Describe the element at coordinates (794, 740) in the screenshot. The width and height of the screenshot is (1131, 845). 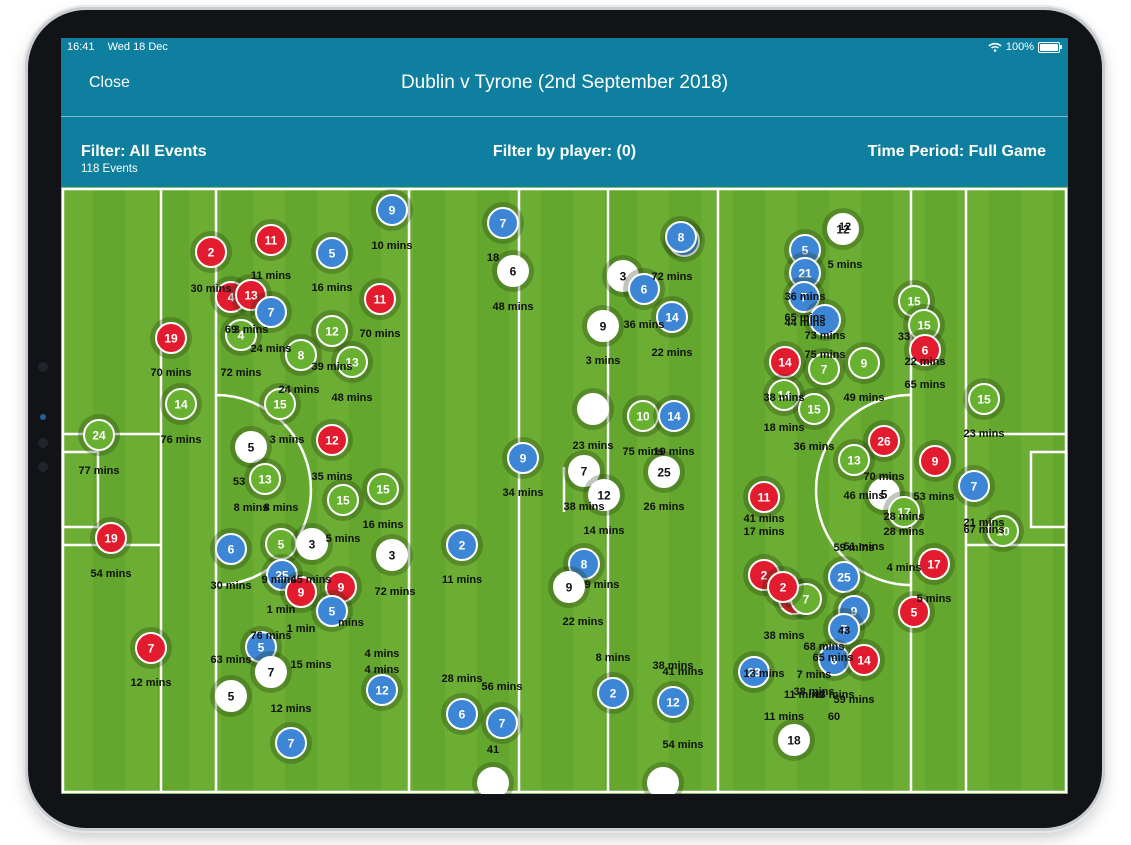
I see `event-marker: 18` at that location.